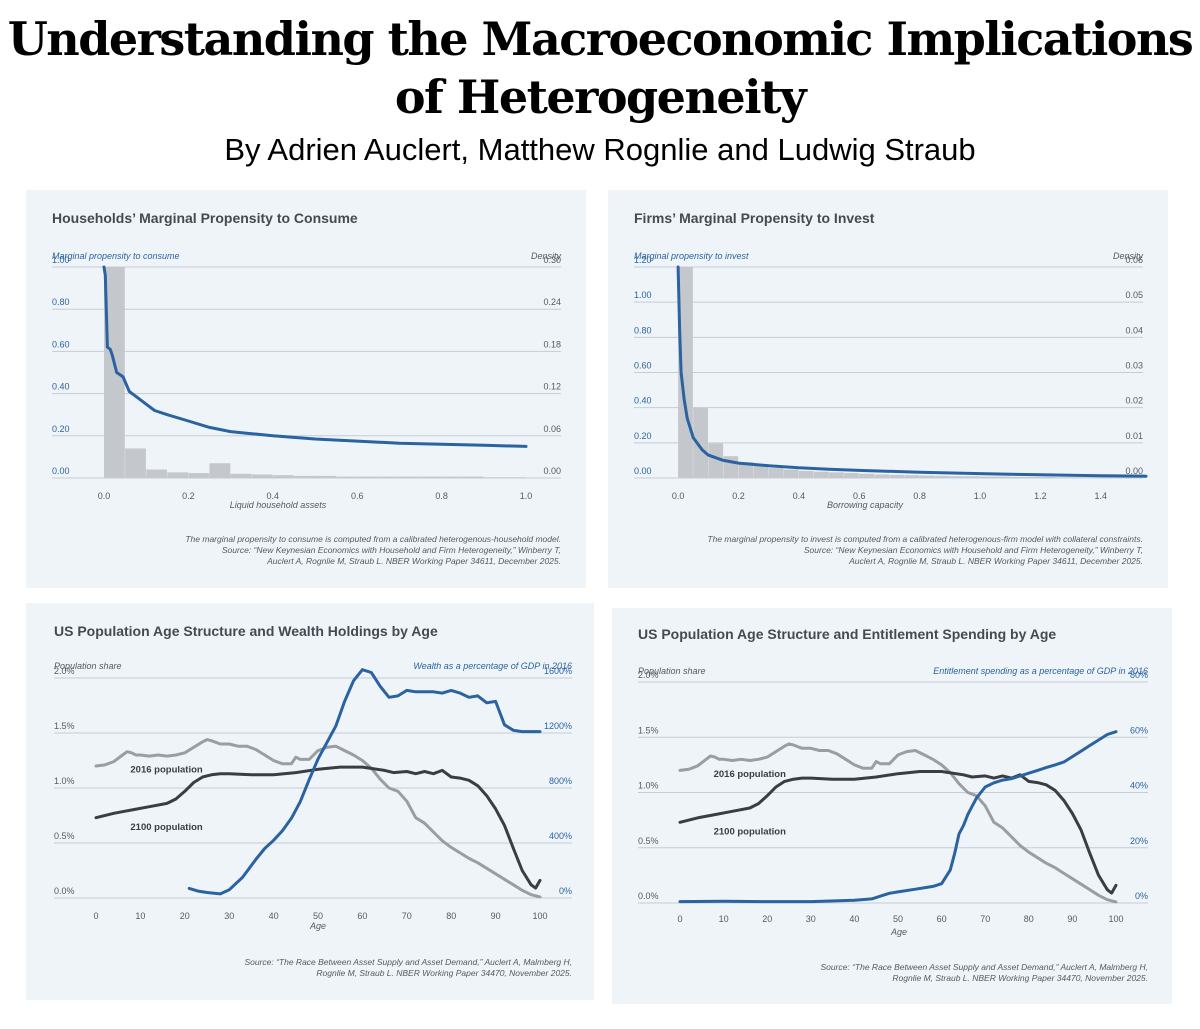 Image resolution: width=1200 pixels, height=1029 pixels. What do you see at coordinates (278, 505) in the screenshot?
I see `x-axis-label: Liquid household assets` at bounding box center [278, 505].